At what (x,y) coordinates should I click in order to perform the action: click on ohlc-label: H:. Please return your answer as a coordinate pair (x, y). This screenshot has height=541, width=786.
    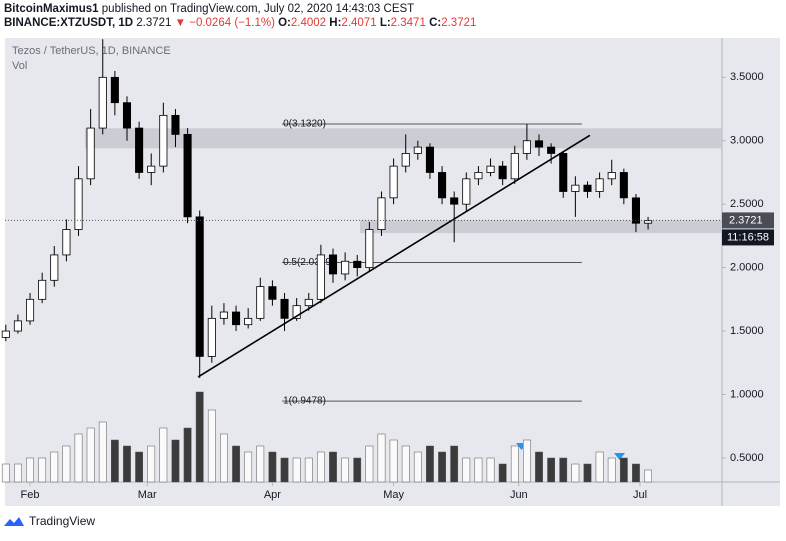
    Looking at the image, I should click on (335, 23).